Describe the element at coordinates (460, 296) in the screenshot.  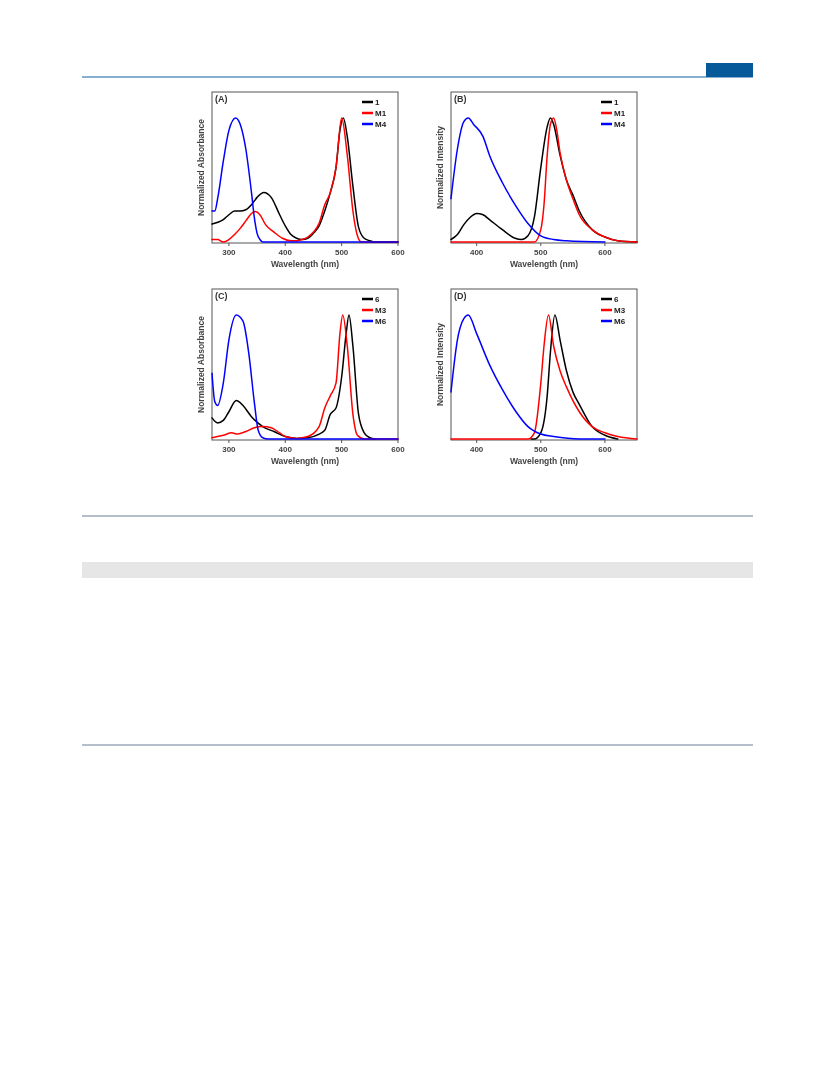
I see `chart-title: (D)` at that location.